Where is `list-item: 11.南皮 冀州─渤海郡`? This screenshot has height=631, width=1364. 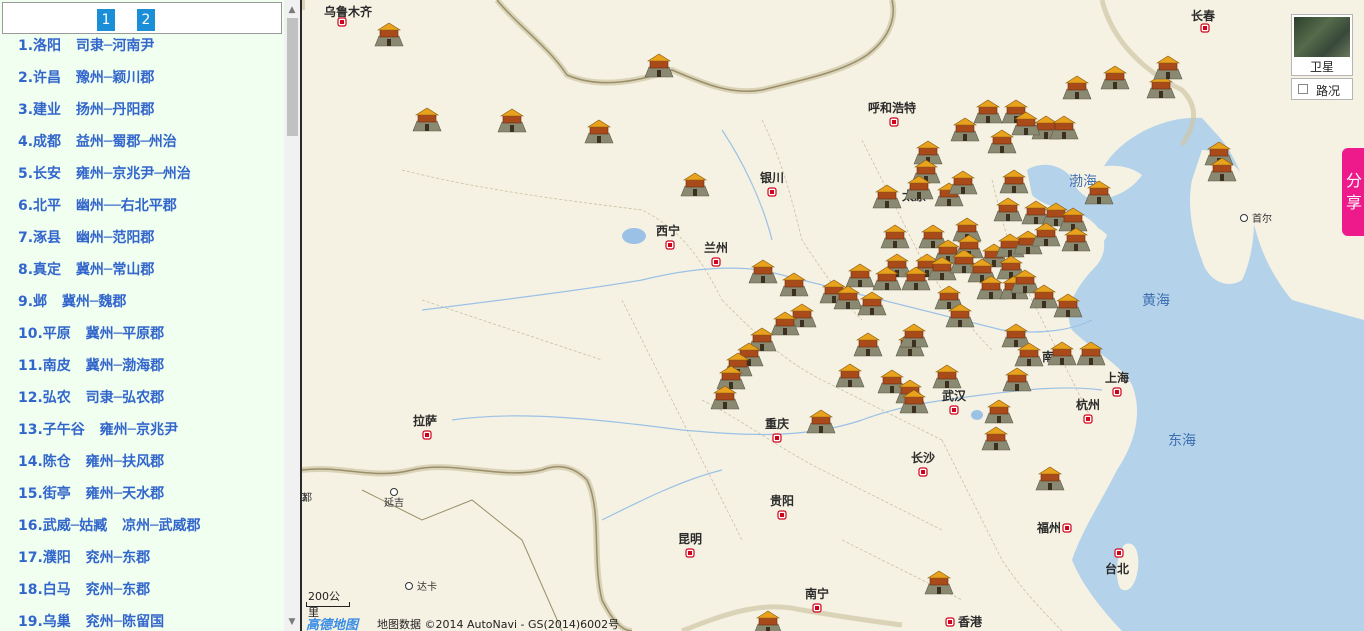
list-item: 11.南皮 冀州─渤海郡 is located at coordinates (142, 370).